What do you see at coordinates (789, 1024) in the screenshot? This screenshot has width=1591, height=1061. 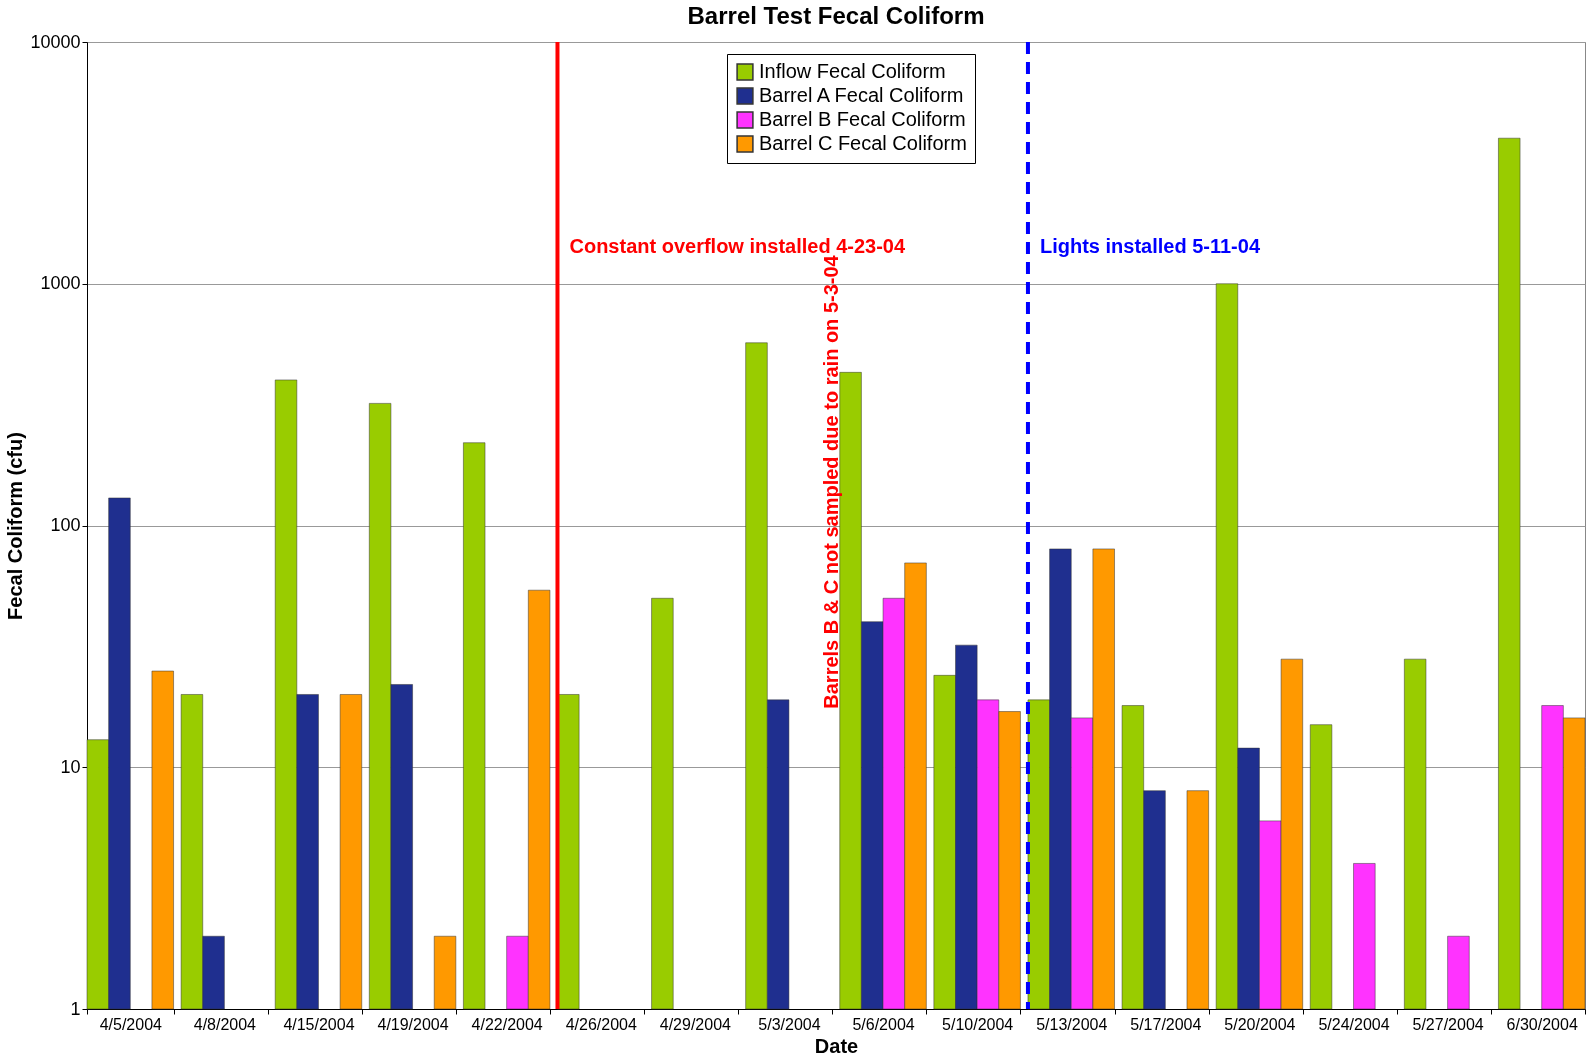 I see `x-tick-label: 5/3/2004` at bounding box center [789, 1024].